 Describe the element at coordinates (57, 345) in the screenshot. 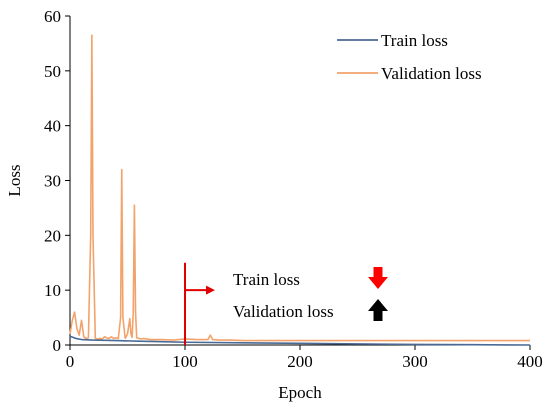

I see `y-tick-label: 0` at that location.